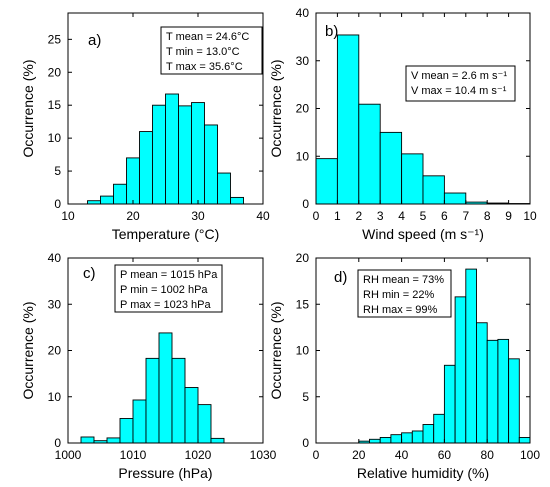 Image resolution: width=550 pixels, height=487 pixels. What do you see at coordinates (331, 31) in the screenshot?
I see `panel-label: b)` at bounding box center [331, 31].